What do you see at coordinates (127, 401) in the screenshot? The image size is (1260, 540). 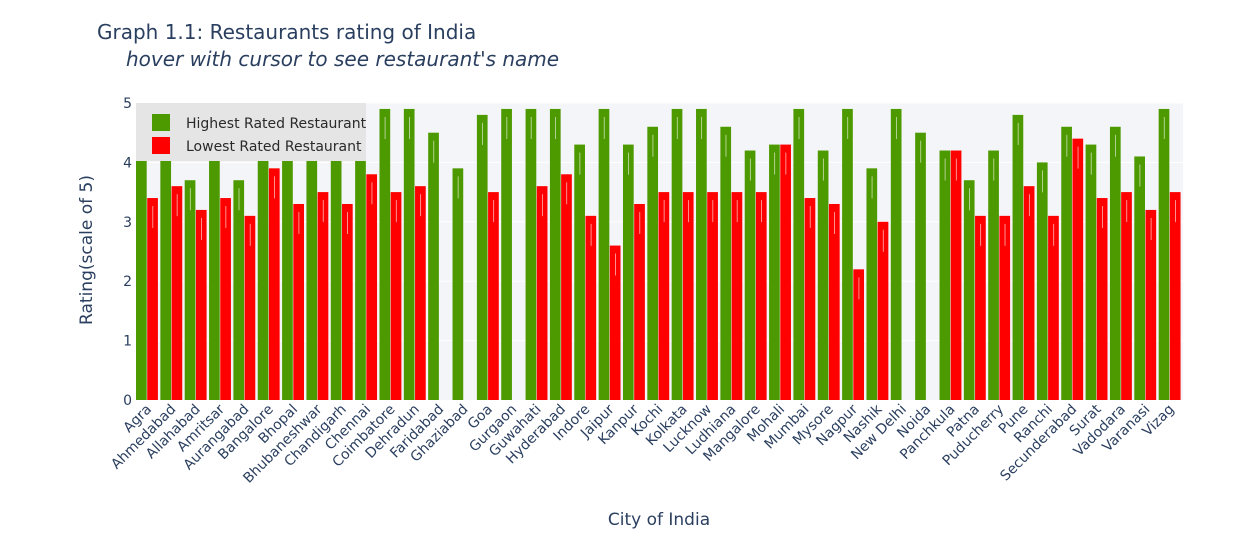 I see `y-tick-label: 0` at bounding box center [127, 401].